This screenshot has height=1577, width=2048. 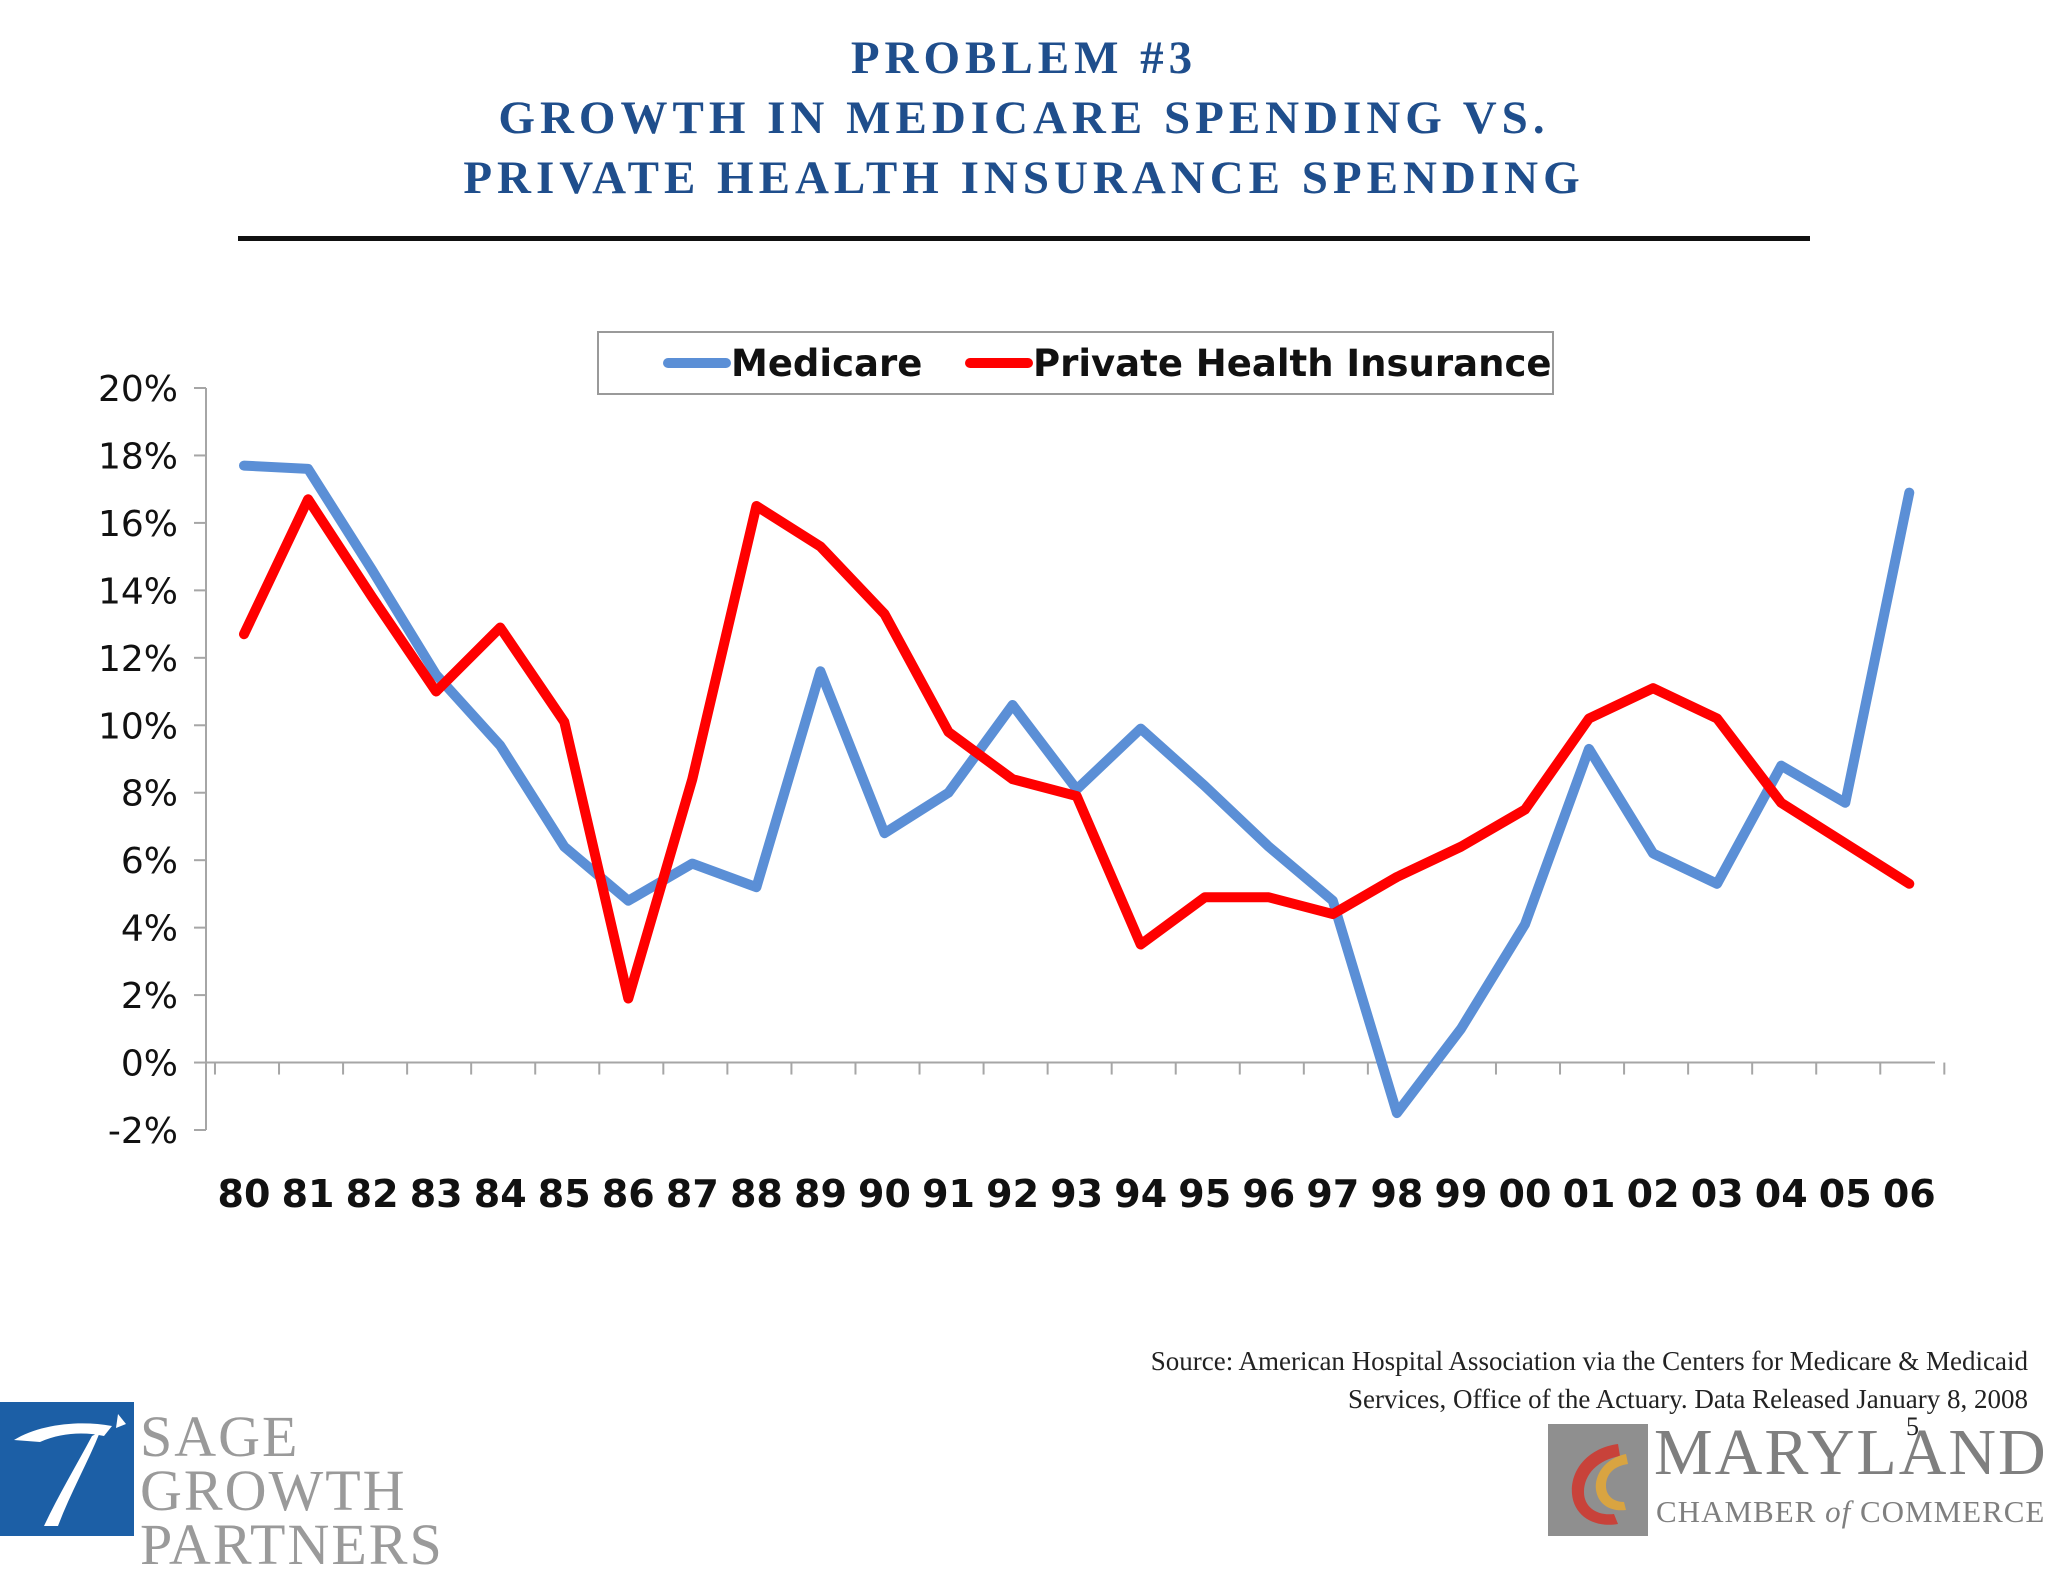 I want to click on y-tick-label: 2%, so click(x=149, y=996).